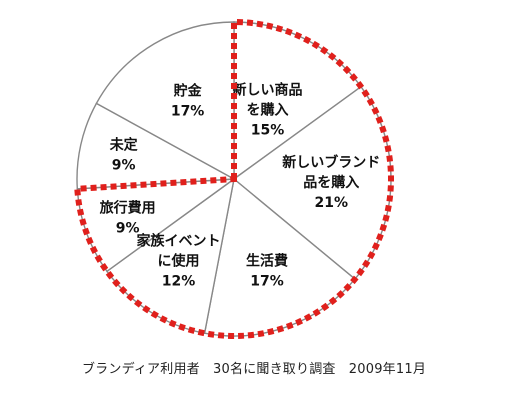 The image size is (508, 400). What do you see at coordinates (332, 203) in the screenshot?
I see `slice-percent-label: 21%` at bounding box center [332, 203].